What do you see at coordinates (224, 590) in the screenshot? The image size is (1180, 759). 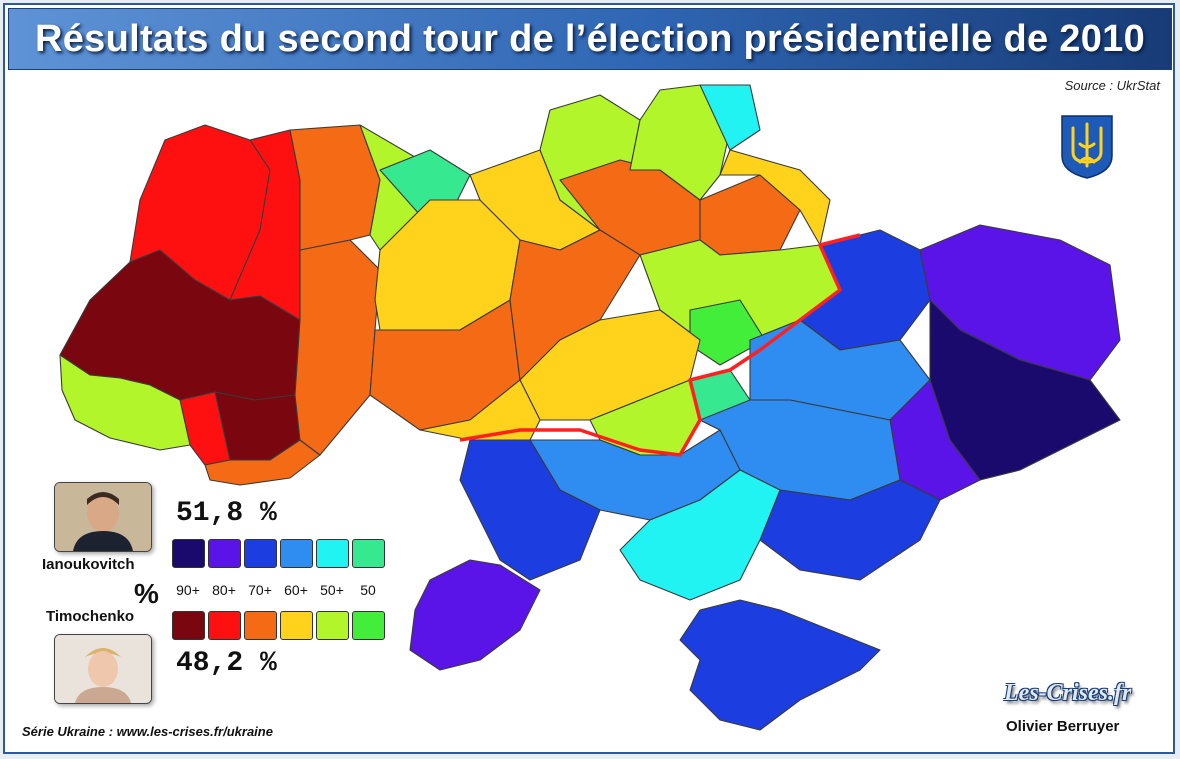 I see `tick-label: 80+` at bounding box center [224, 590].